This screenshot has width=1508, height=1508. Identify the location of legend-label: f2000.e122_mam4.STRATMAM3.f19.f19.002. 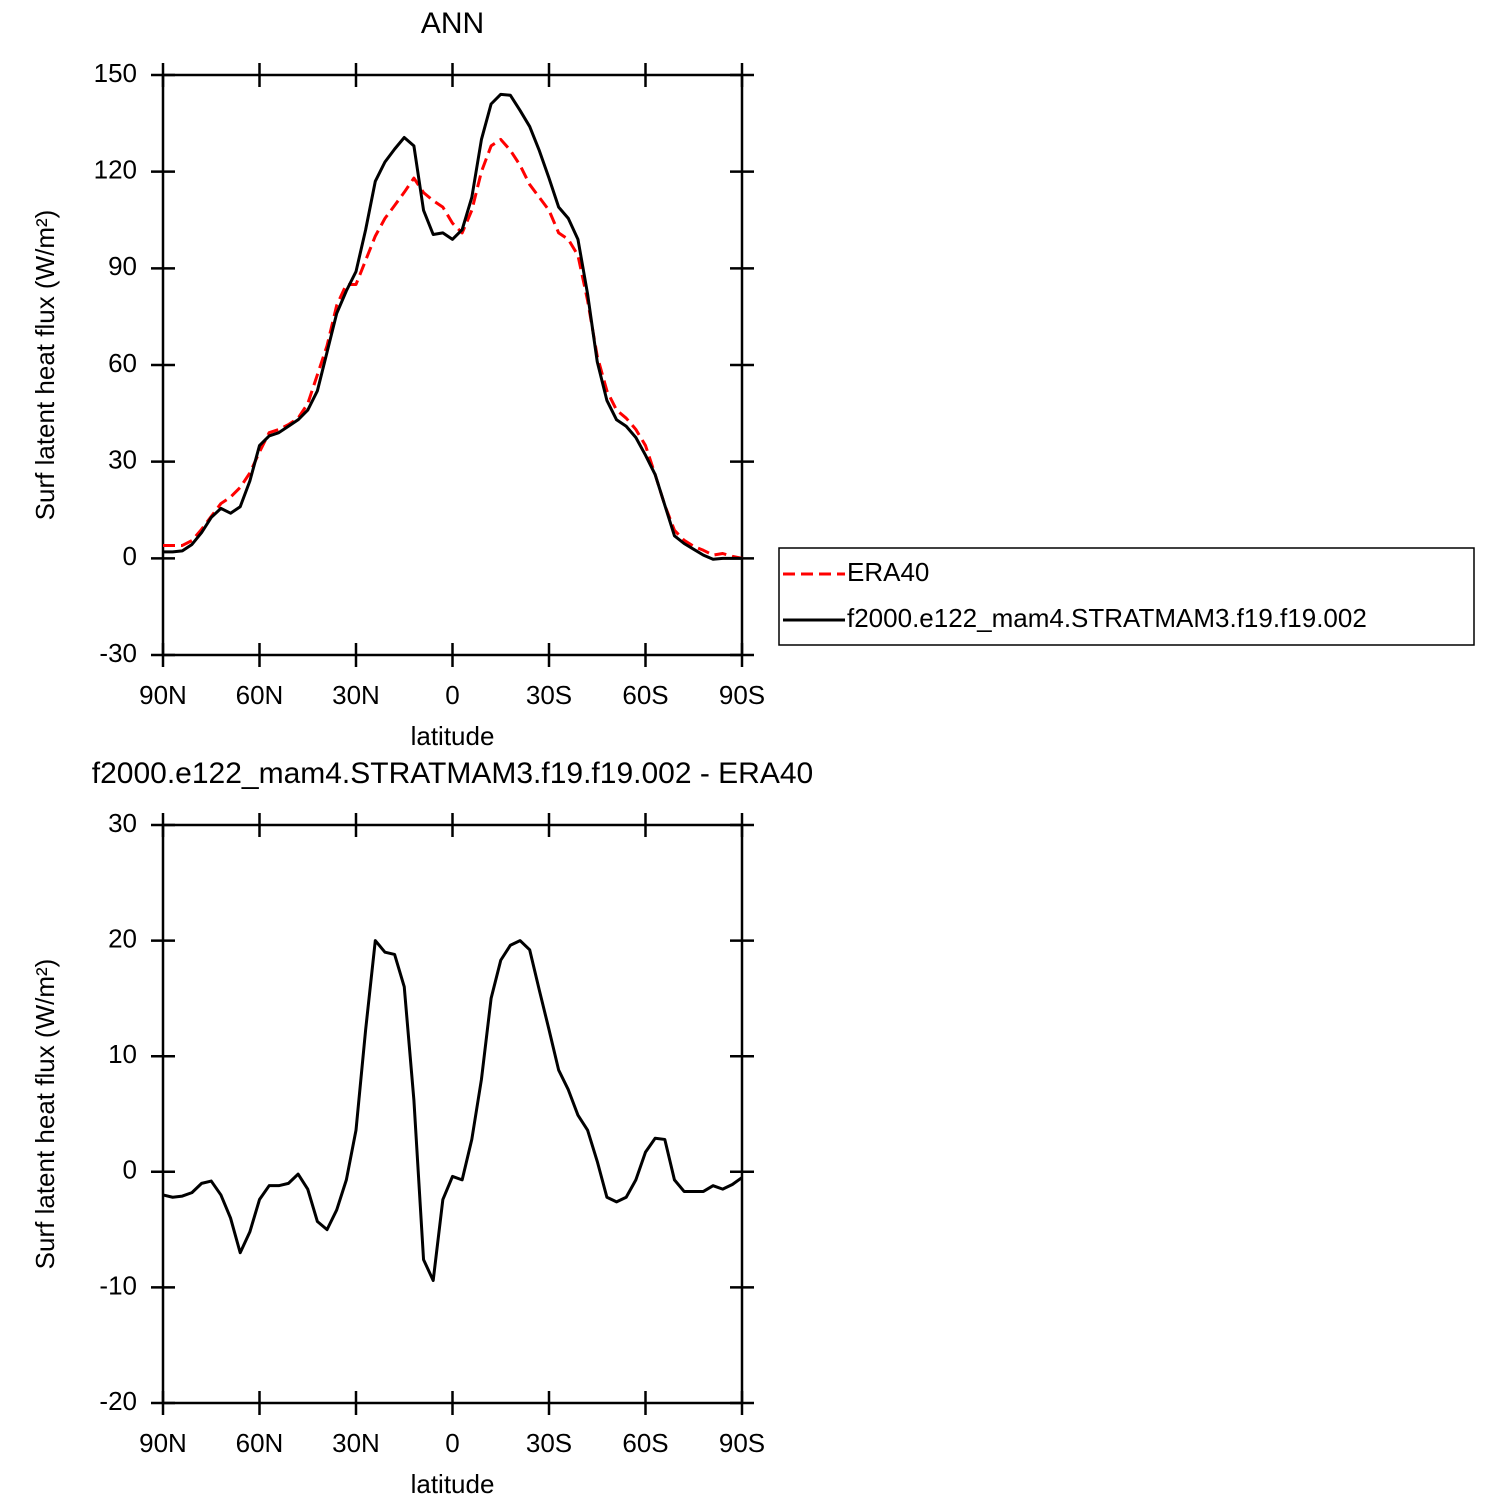
(1107, 618).